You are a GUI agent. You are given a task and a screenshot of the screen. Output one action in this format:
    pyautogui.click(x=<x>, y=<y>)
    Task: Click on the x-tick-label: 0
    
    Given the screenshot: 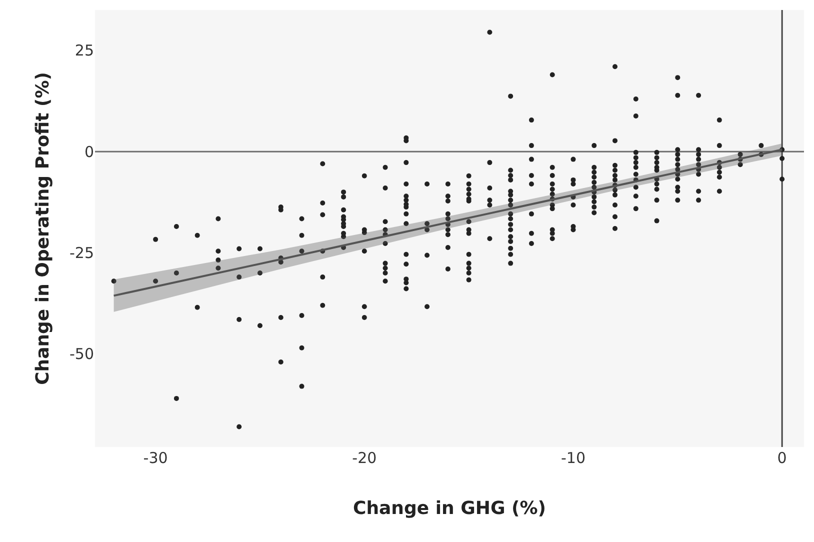 What is the action you would take?
    pyautogui.click(x=782, y=458)
    